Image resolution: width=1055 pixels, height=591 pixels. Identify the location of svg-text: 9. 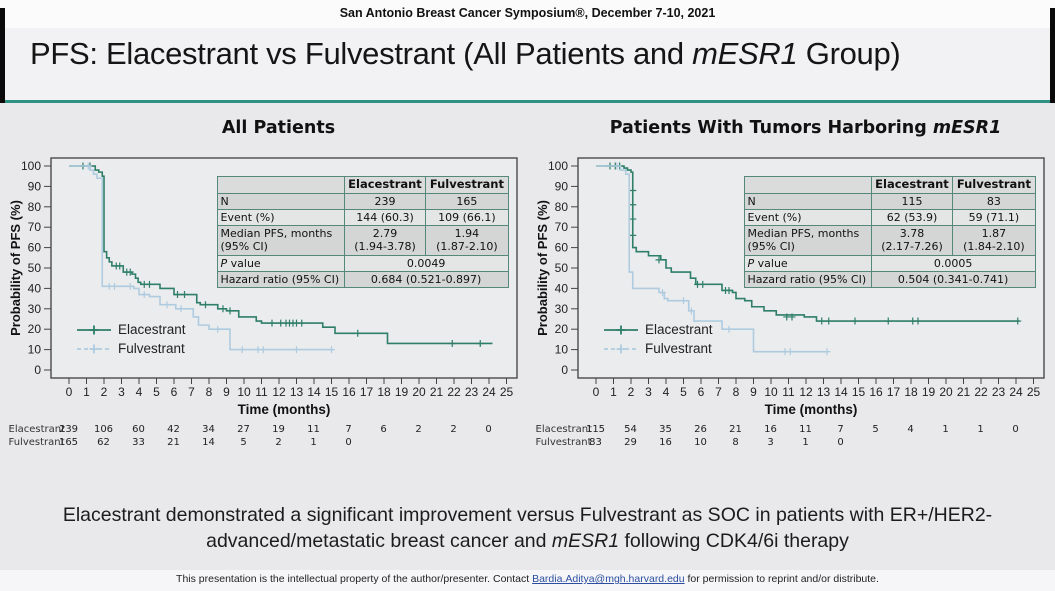
(753, 392).